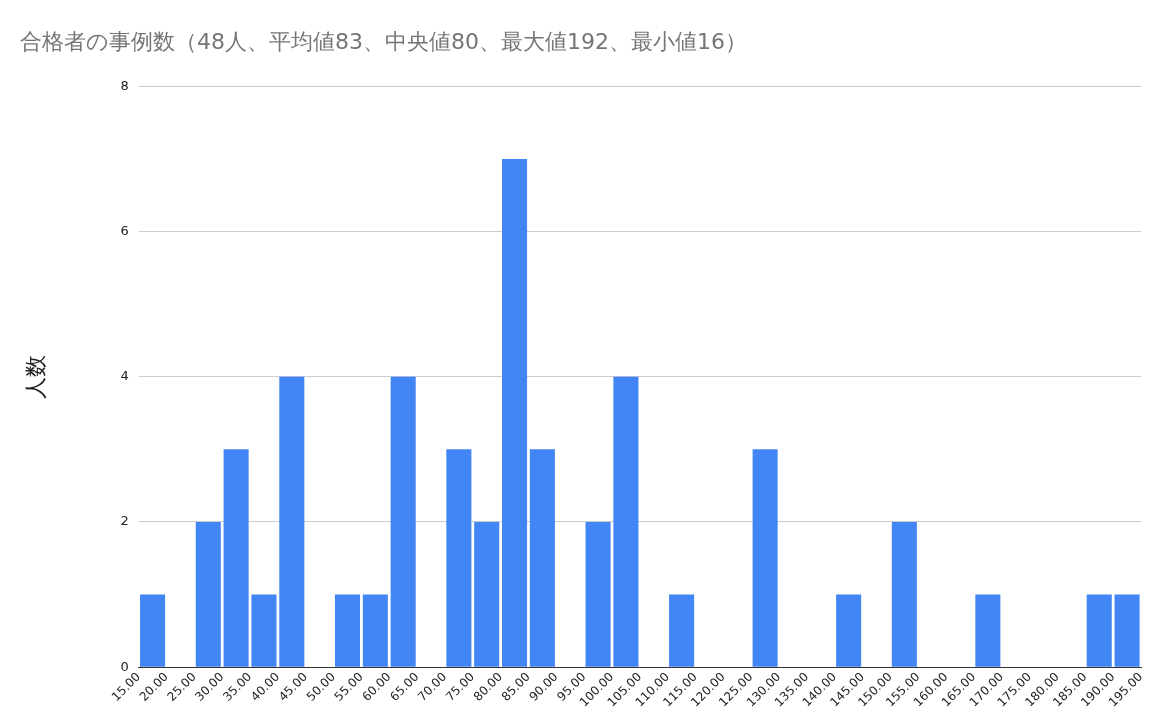  Describe the element at coordinates (124, 85) in the screenshot. I see `y-tick-label: 8` at that location.